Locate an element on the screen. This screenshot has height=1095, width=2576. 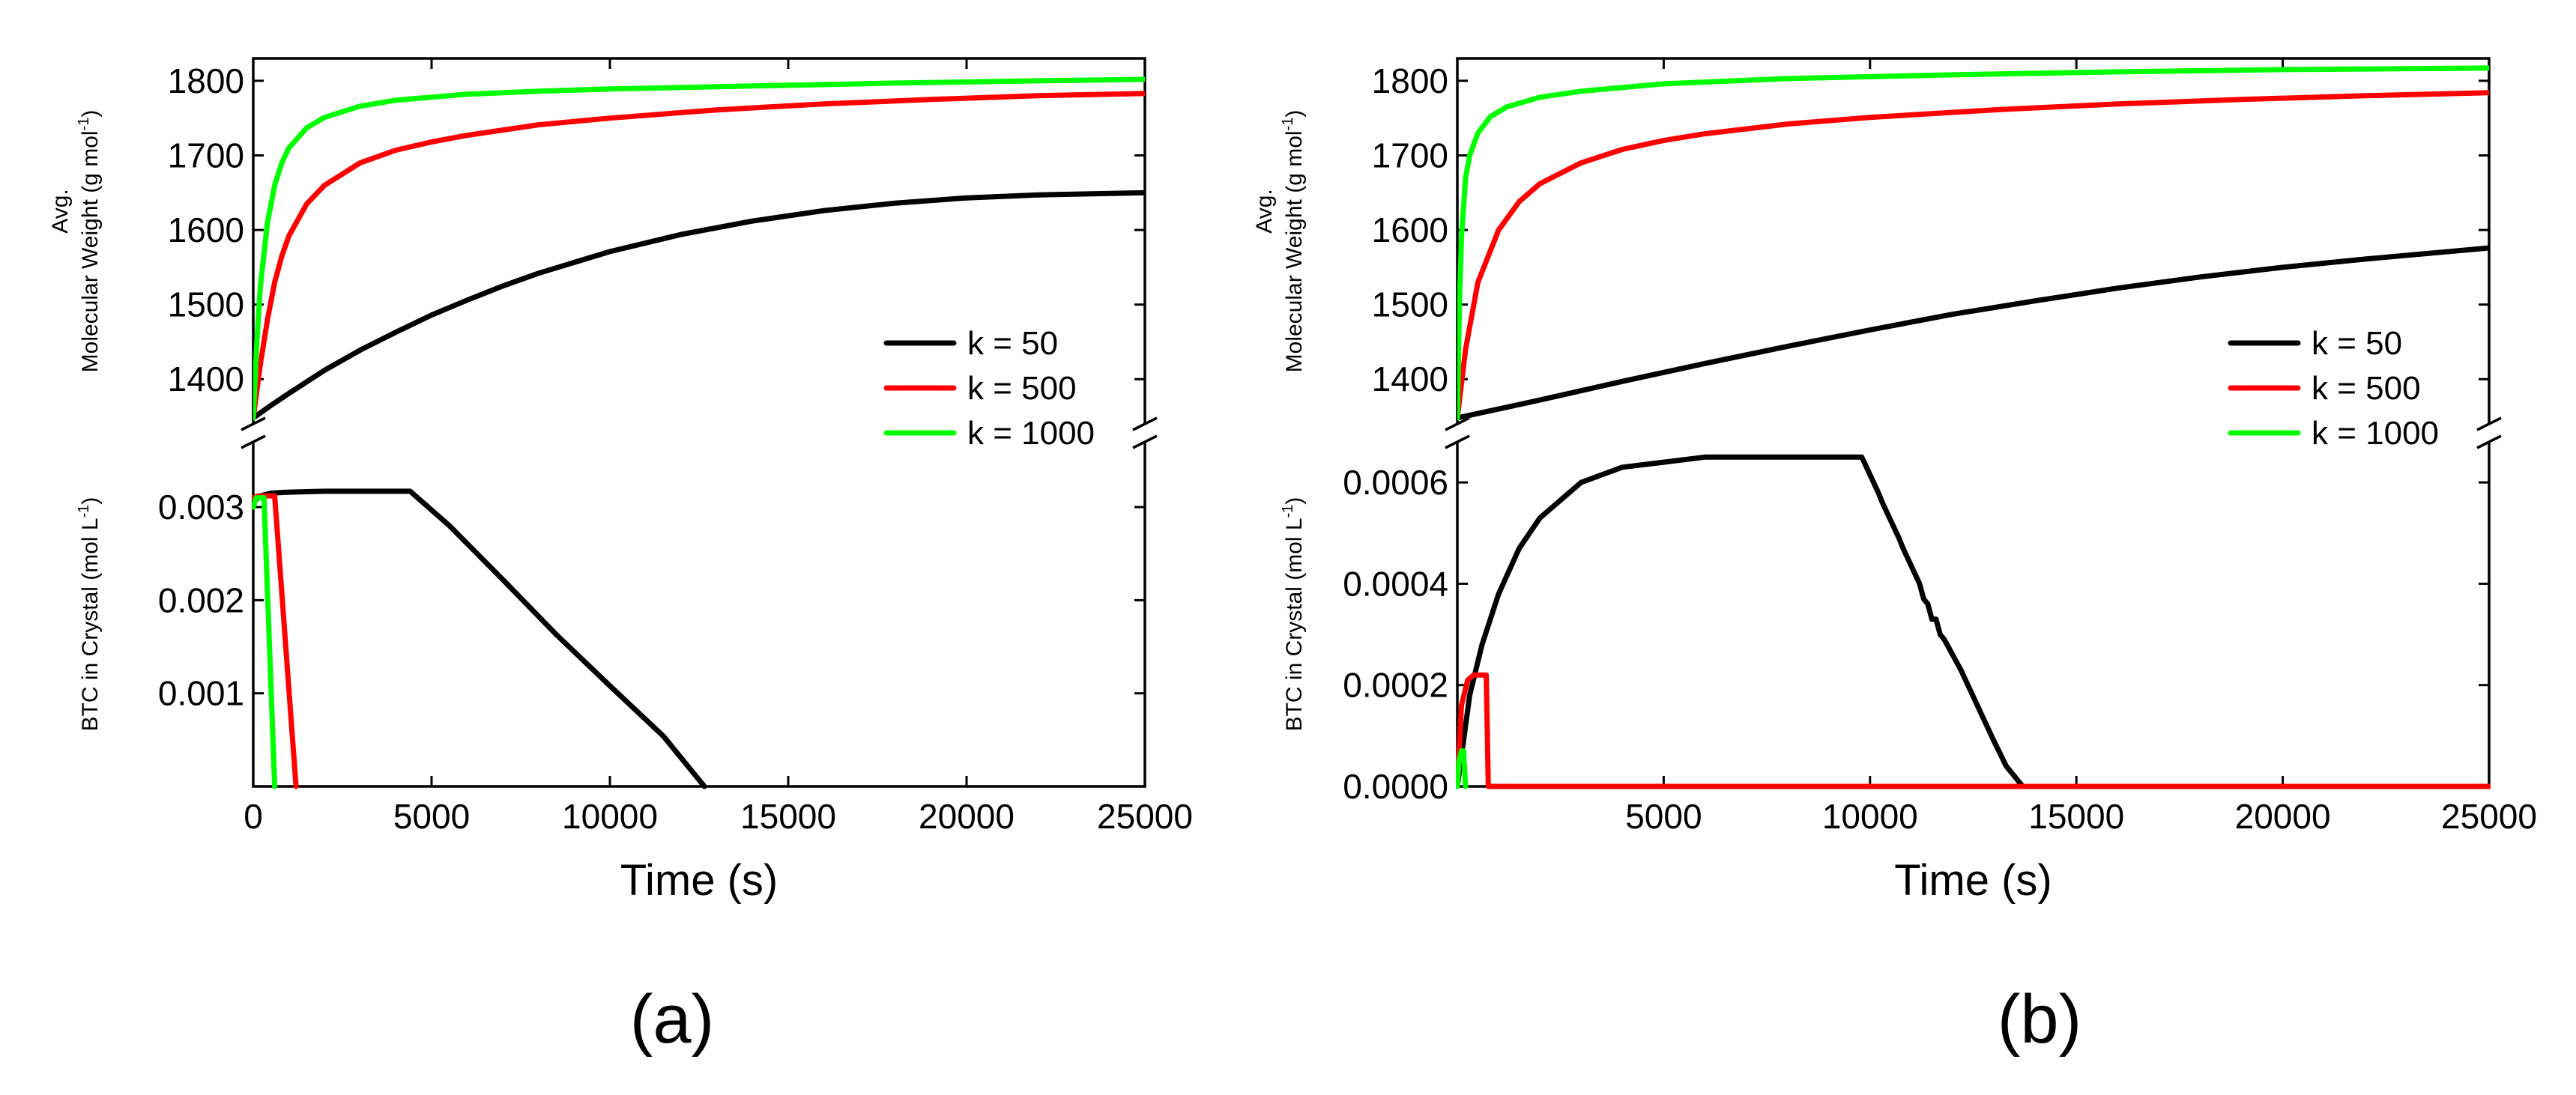
bottom-series-k500 is located at coordinates (1973, 730).